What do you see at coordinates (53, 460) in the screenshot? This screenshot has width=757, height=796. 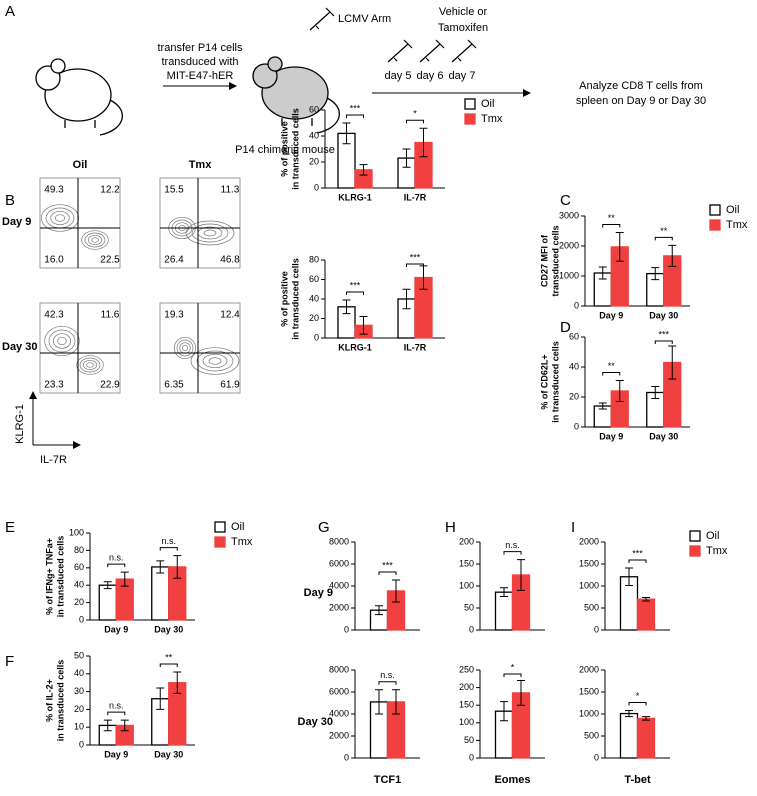 I see `flow-axis-label: IL-7R` at bounding box center [53, 460].